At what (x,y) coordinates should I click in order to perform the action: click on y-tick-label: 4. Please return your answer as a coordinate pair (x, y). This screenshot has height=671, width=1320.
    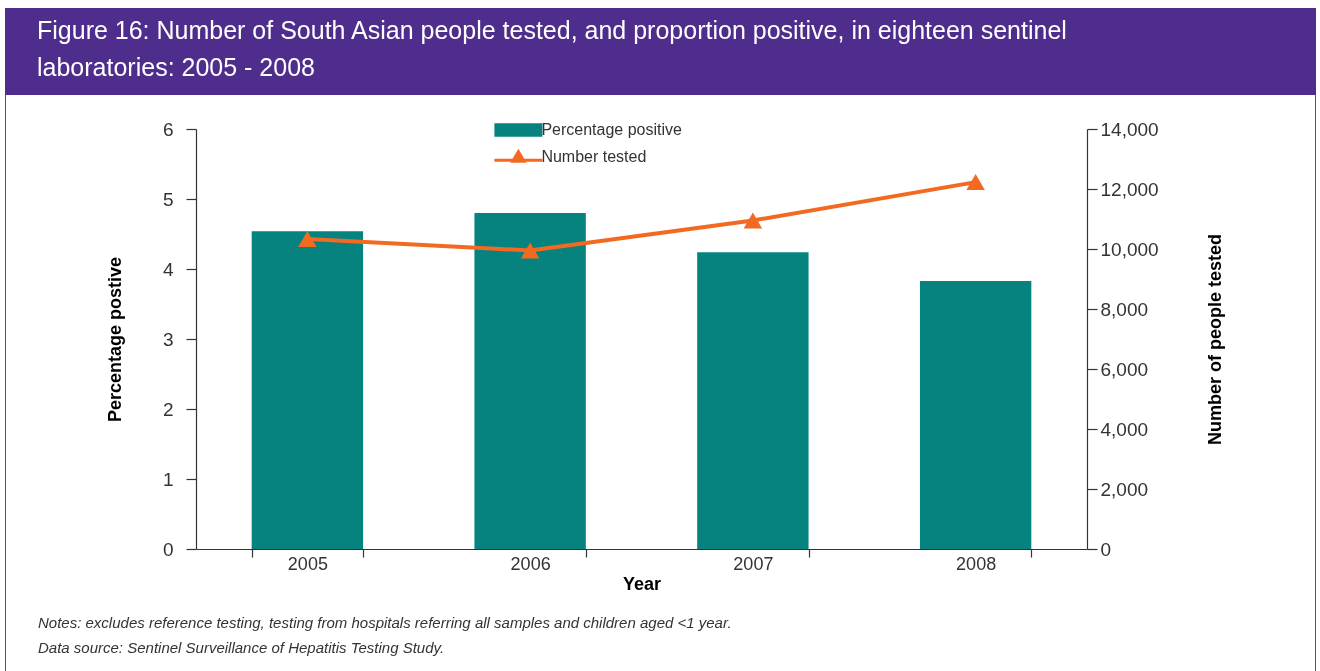
    Looking at the image, I should click on (168, 269).